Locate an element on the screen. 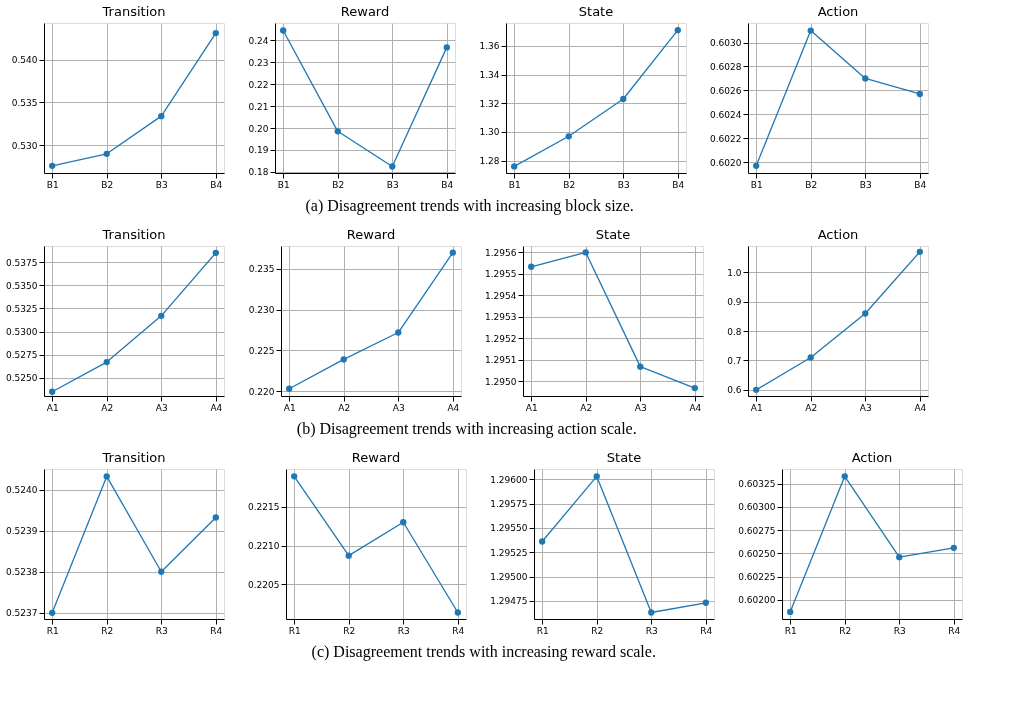  y-tick-label: 0.530 is located at coordinates (24, 145).